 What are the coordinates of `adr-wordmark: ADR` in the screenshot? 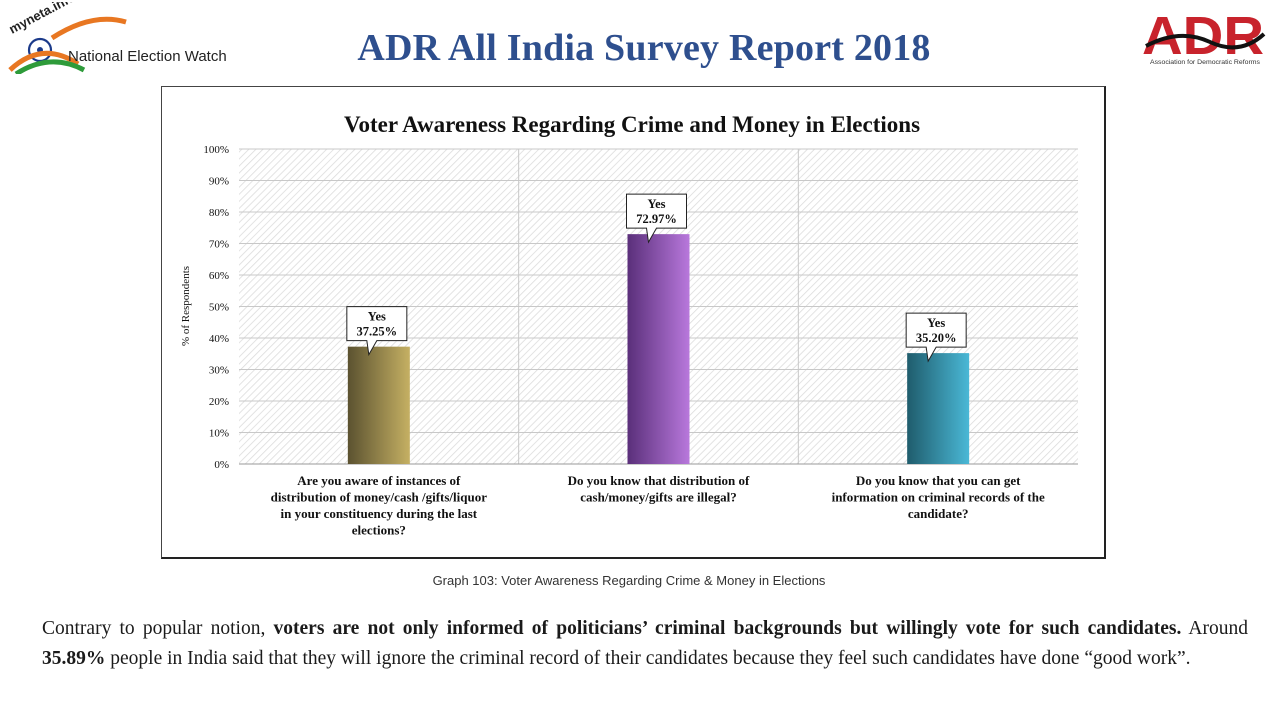 It's located at (1203, 37).